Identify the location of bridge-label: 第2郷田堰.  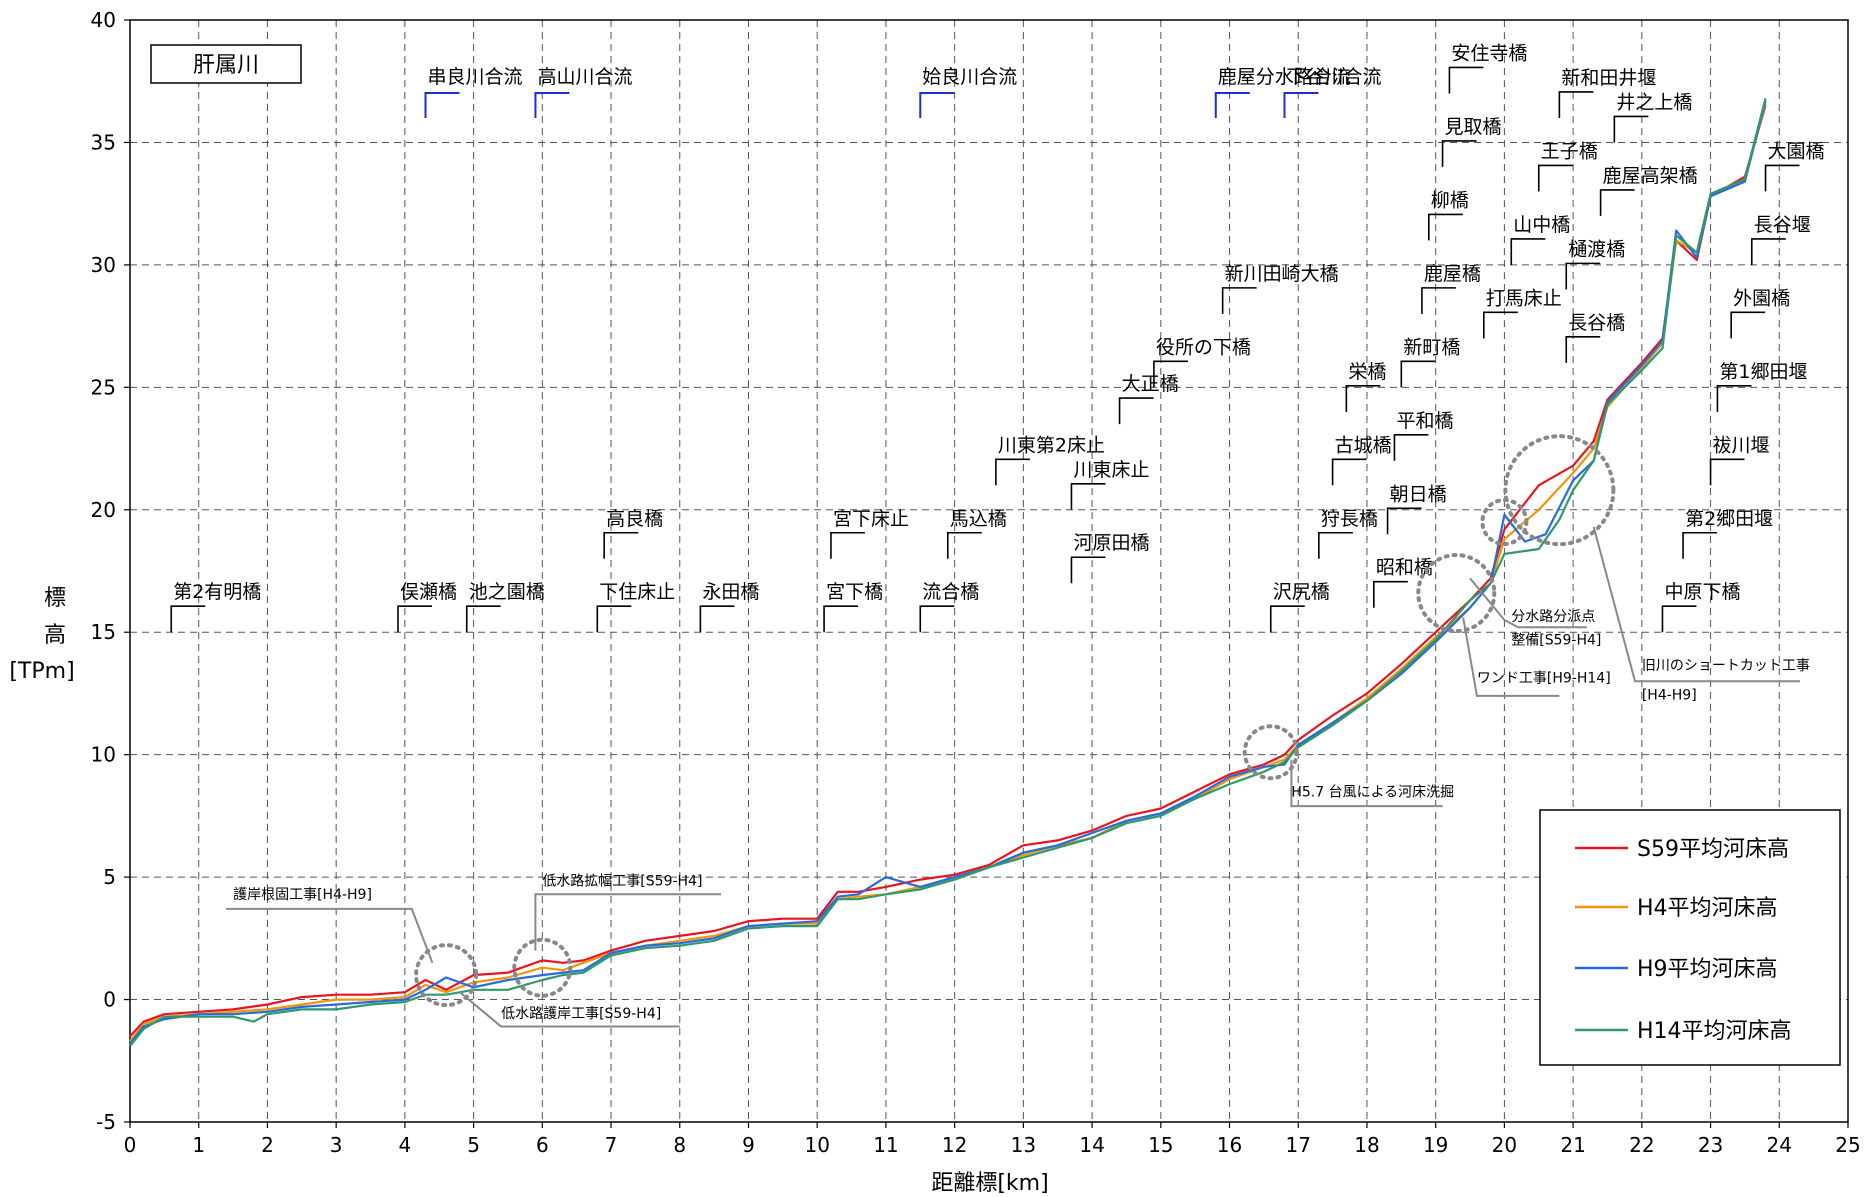
(1729, 519).